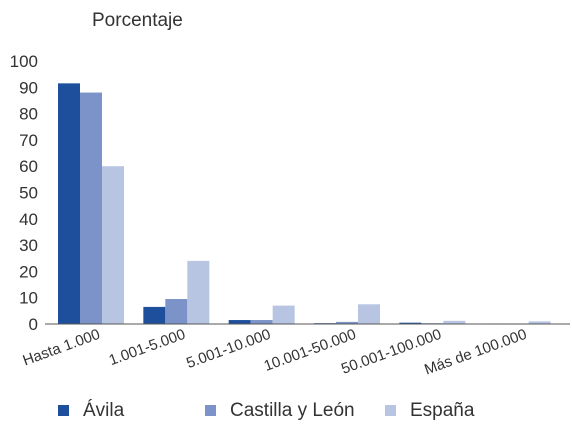  What do you see at coordinates (442, 410) in the screenshot?
I see `legend-label: España` at bounding box center [442, 410].